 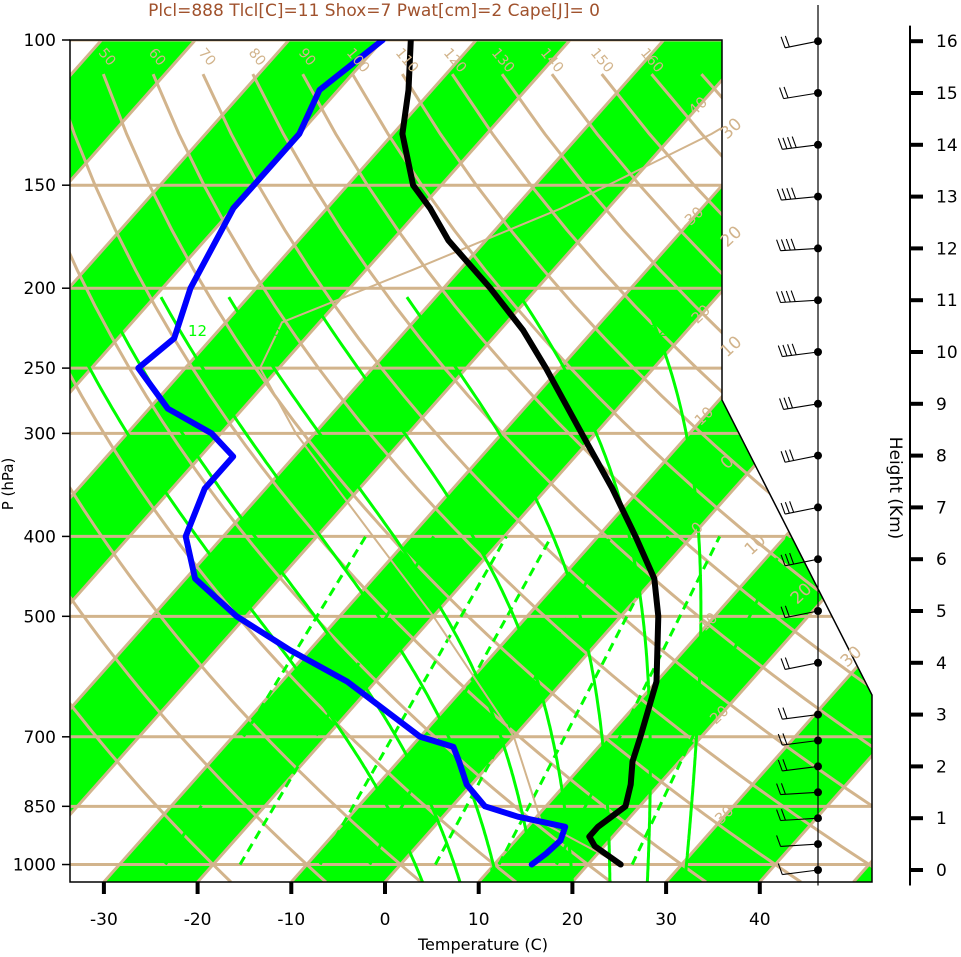 What do you see at coordinates (40, 289) in the screenshot?
I see `pressure-tick-label: 200` at bounding box center [40, 289].